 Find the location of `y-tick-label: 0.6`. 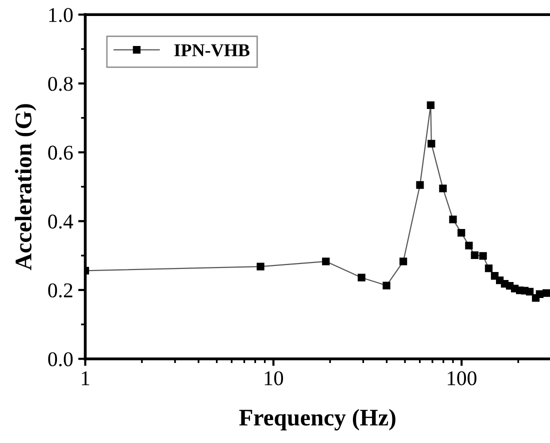

y-tick-label: 0.6 is located at coordinates (60, 153).